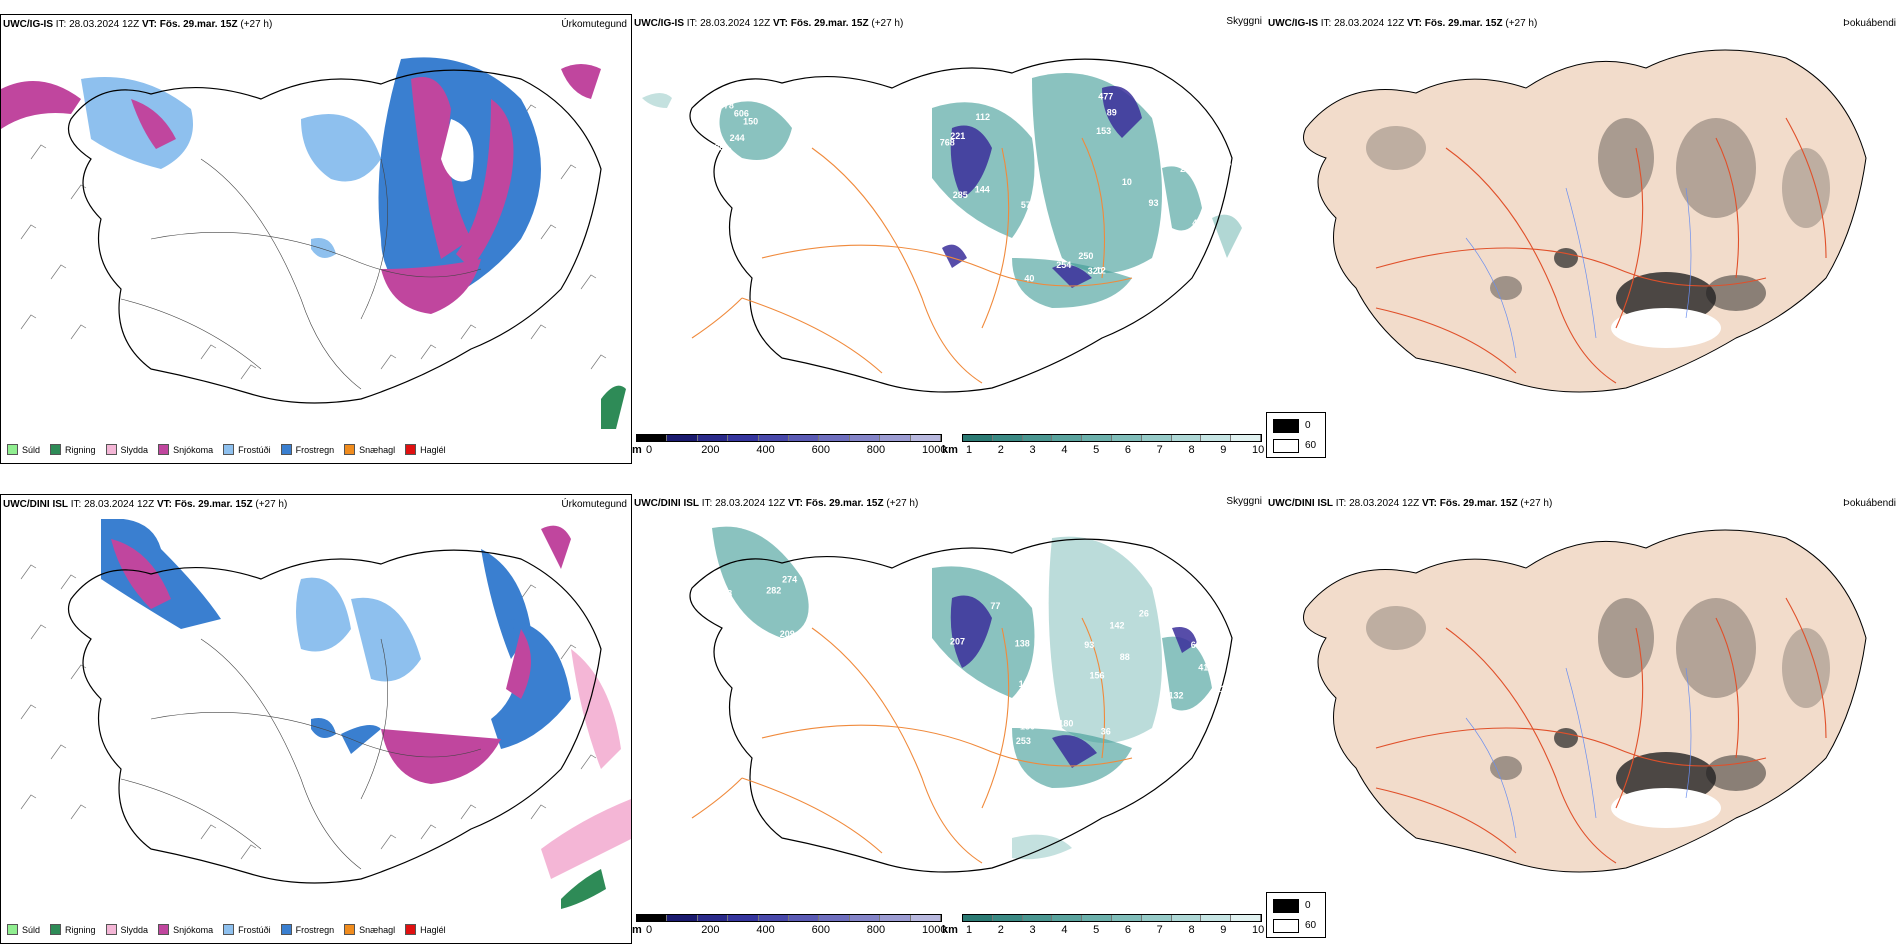 The height and width of the screenshot is (950, 1900). What do you see at coordinates (1169, 127) in the screenshot?
I see `visibility-value-label: 181` at bounding box center [1169, 127].